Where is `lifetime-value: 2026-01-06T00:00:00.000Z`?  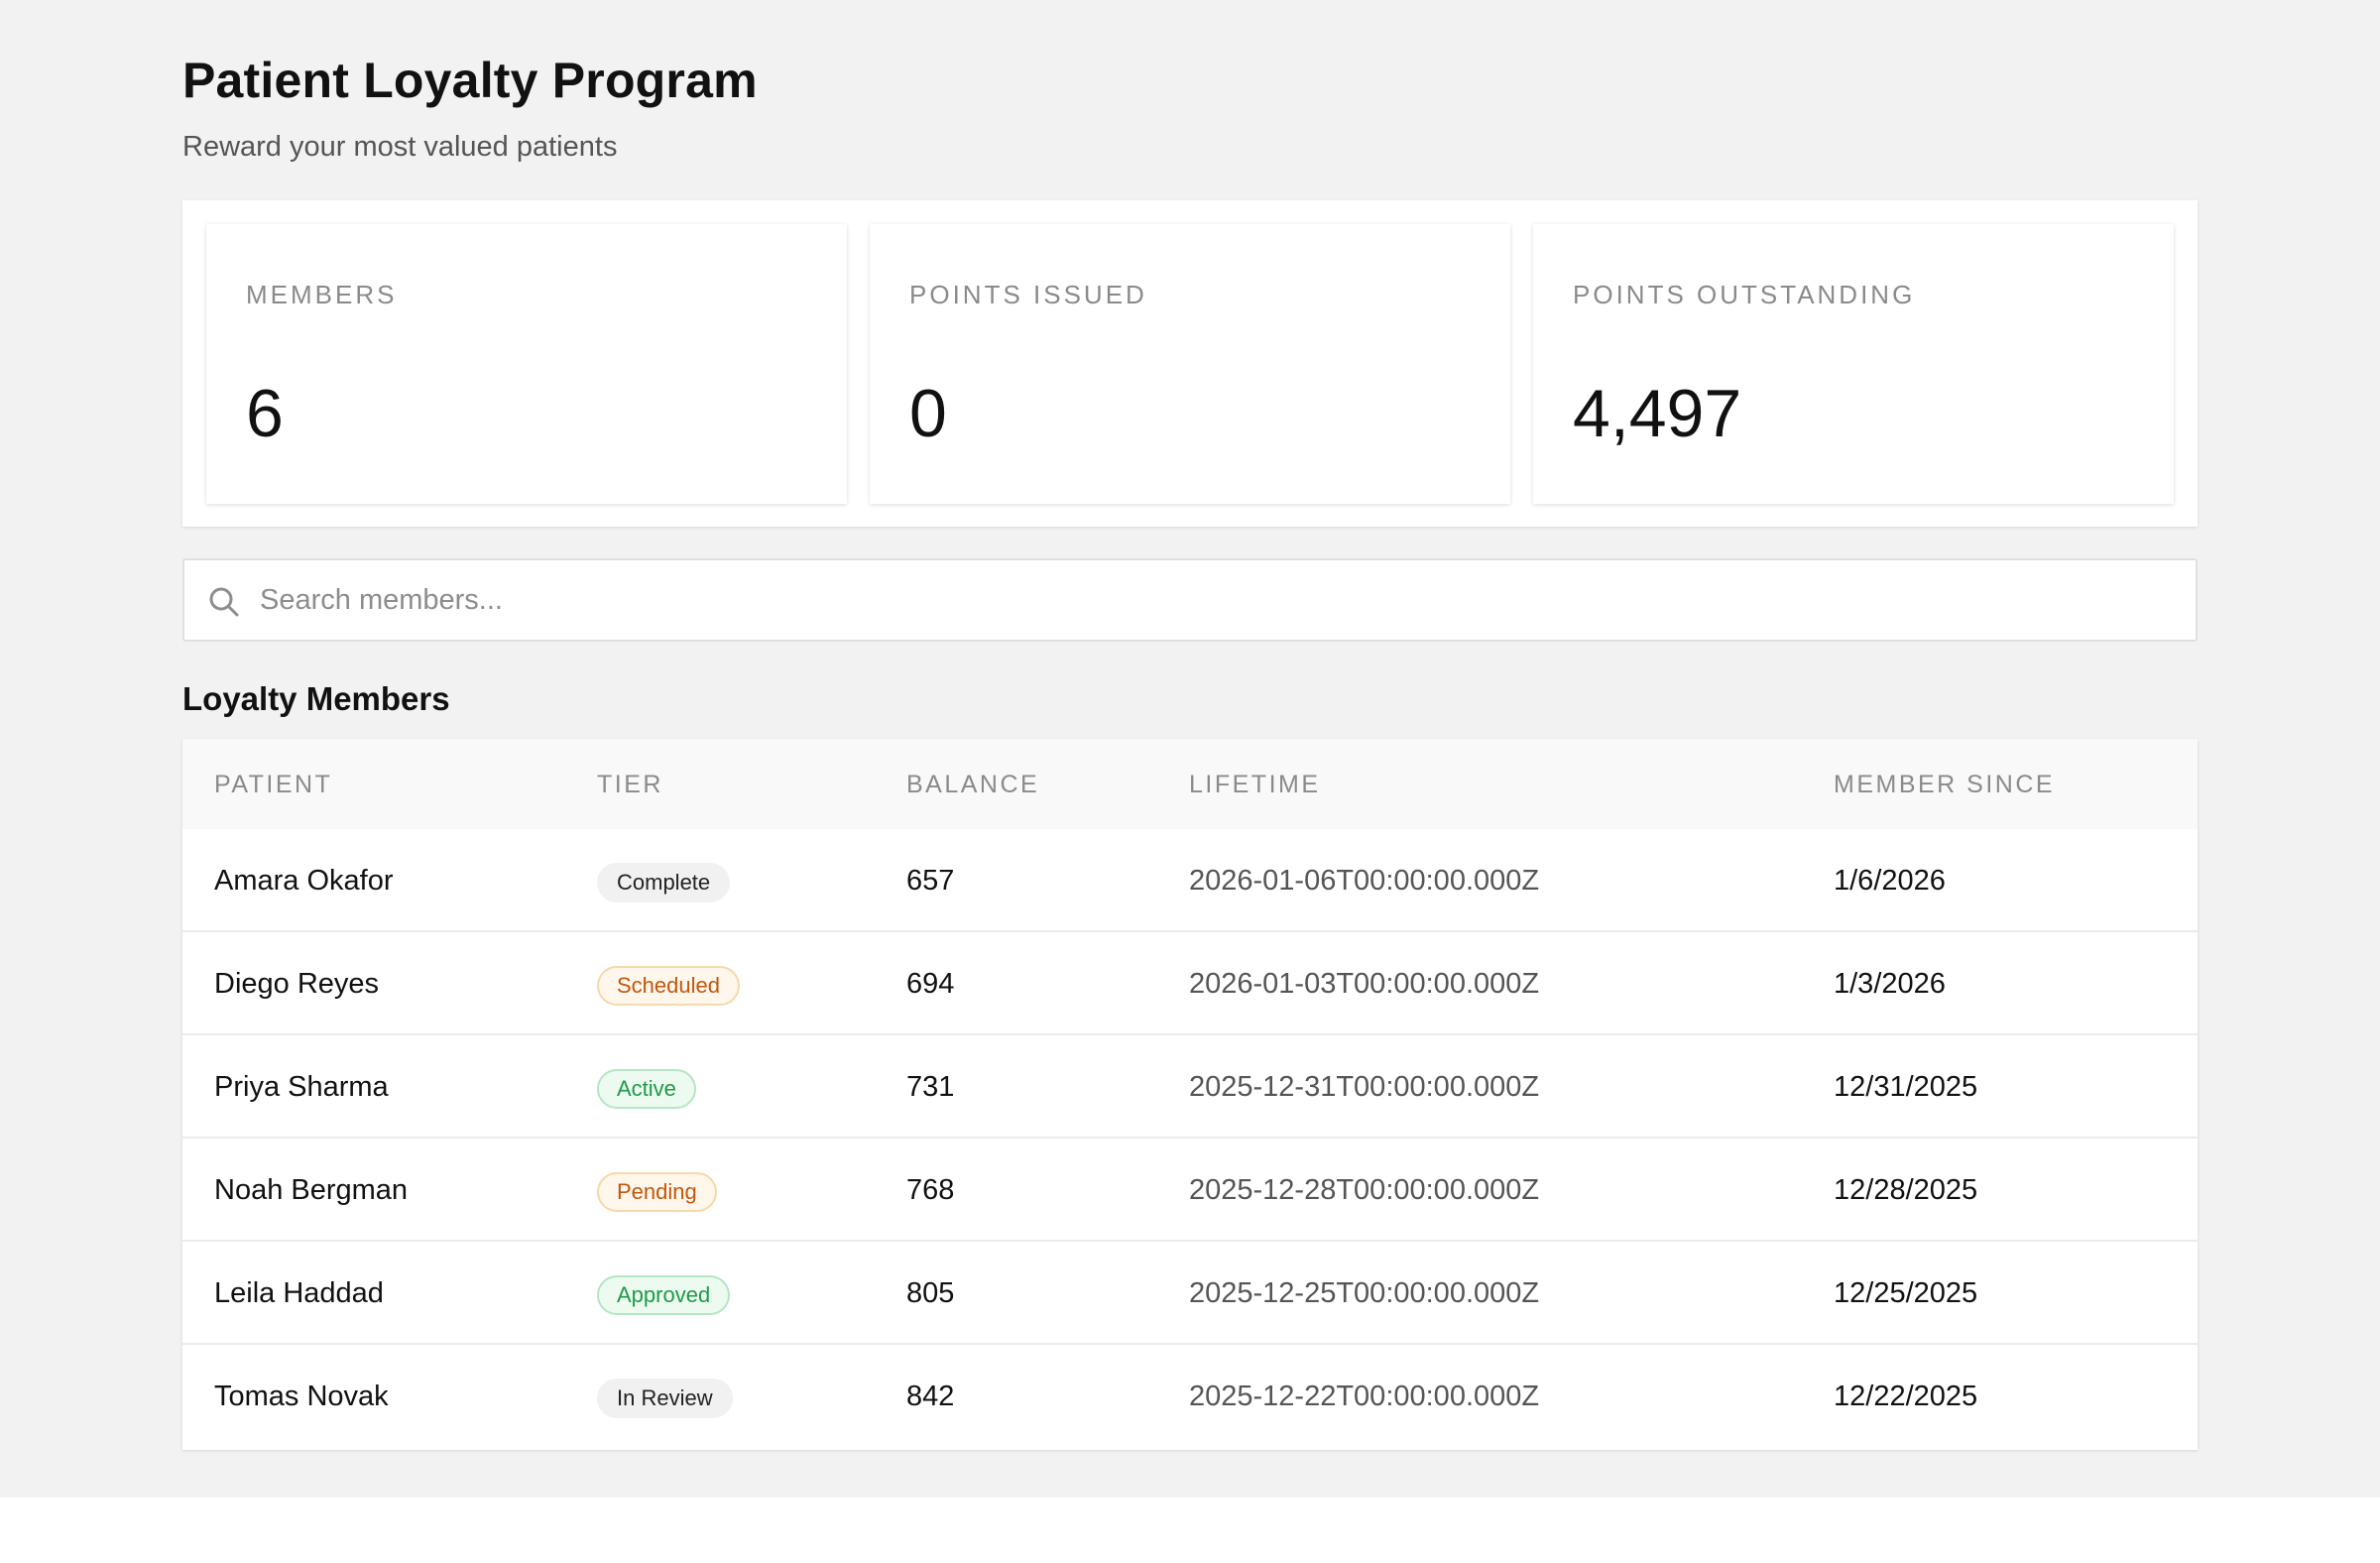
lifetime-value: 2026-01-06T00:00:00.000Z is located at coordinates (1364, 881).